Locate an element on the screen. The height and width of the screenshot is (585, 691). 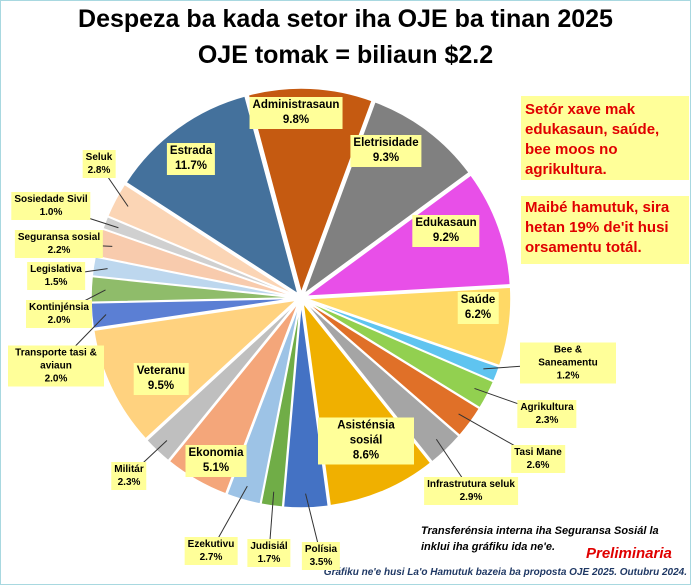
slice-label: Sosiedade Sivil 1.0% is located at coordinates (51, 206).